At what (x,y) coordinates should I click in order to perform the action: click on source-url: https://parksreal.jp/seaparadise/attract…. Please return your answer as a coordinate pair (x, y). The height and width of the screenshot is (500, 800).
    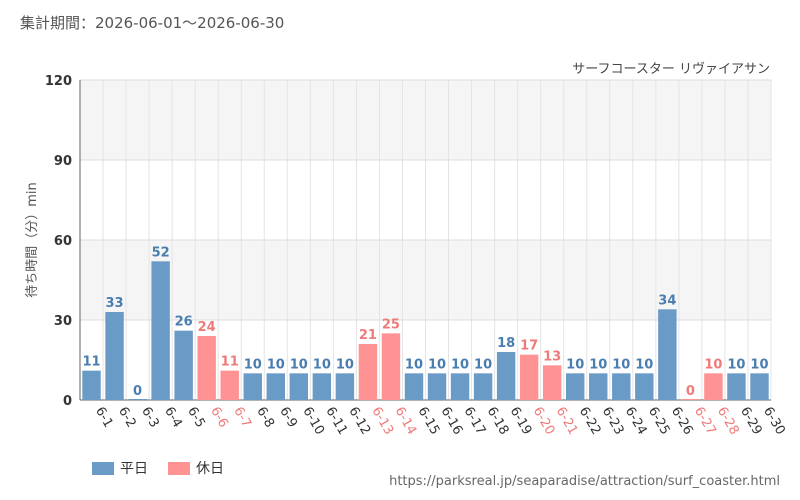
    Looking at the image, I should click on (584, 481).